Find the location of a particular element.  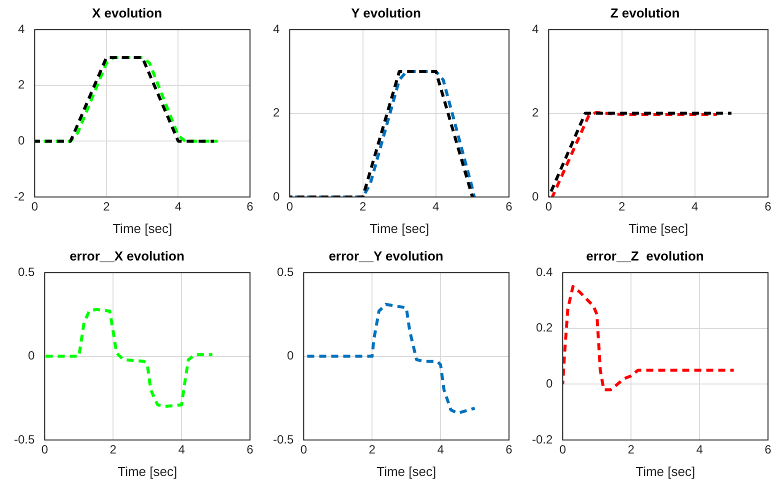

chart-title: error__Z evolution is located at coordinates (645, 256).